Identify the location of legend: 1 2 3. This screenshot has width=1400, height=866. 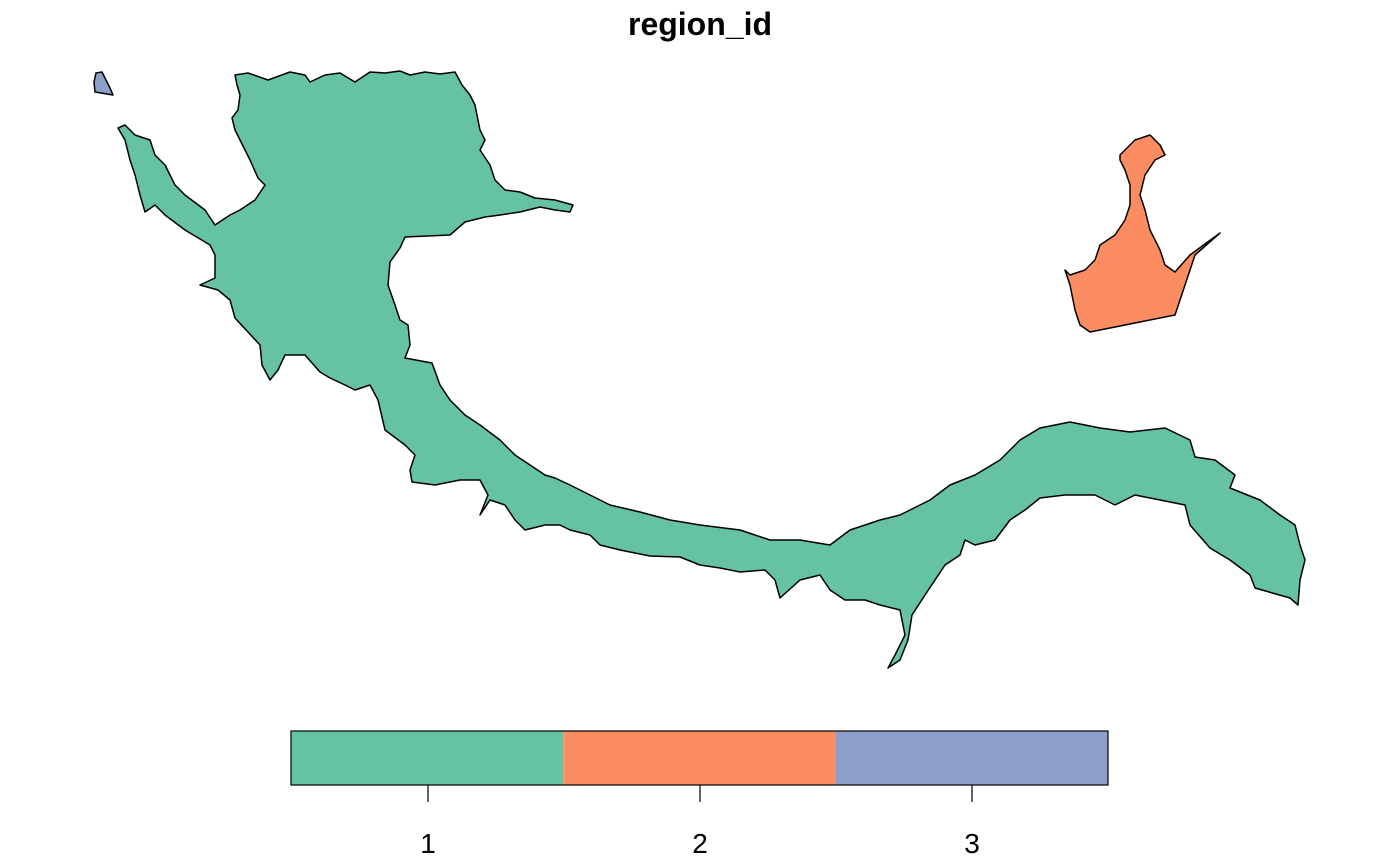
(699, 794).